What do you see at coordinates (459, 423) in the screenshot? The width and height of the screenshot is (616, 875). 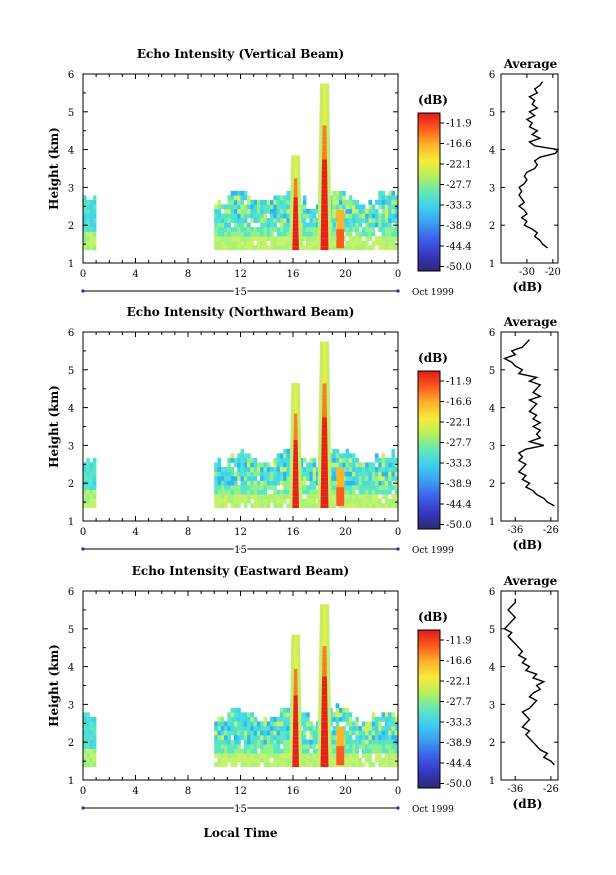 I see `colorbar-tick-label: -22.1` at bounding box center [459, 423].